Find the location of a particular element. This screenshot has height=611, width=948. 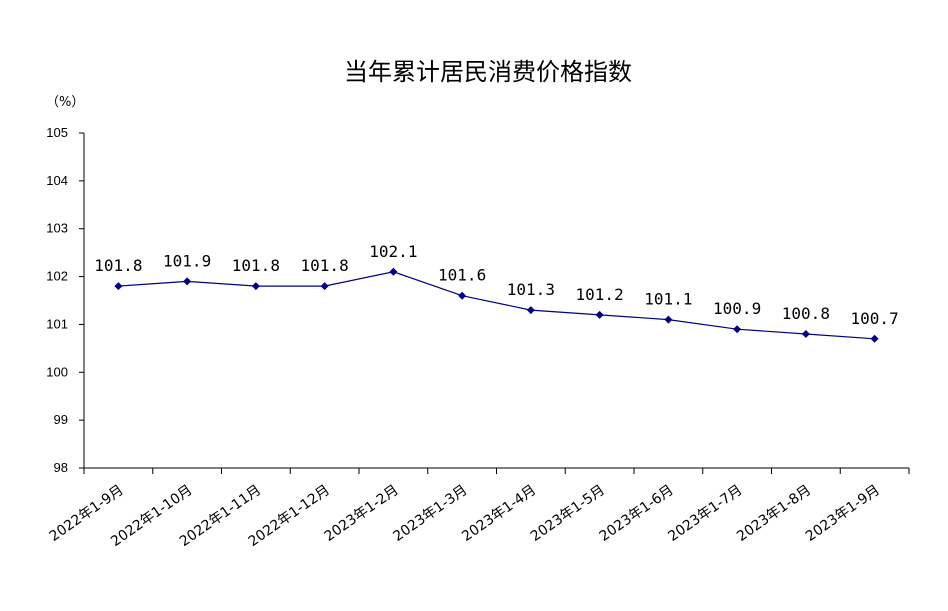

x-tick-label: 2023年1-2月 is located at coordinates (362, 513).